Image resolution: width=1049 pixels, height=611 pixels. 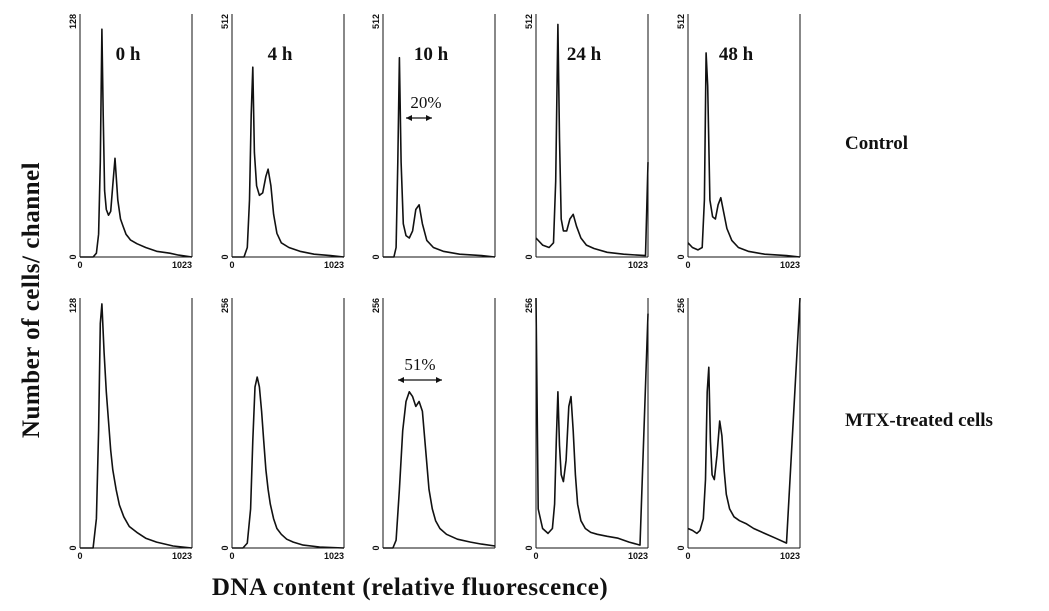 I want to click on row-label-mtx-treated: MTX-treated cells, so click(x=919, y=420).